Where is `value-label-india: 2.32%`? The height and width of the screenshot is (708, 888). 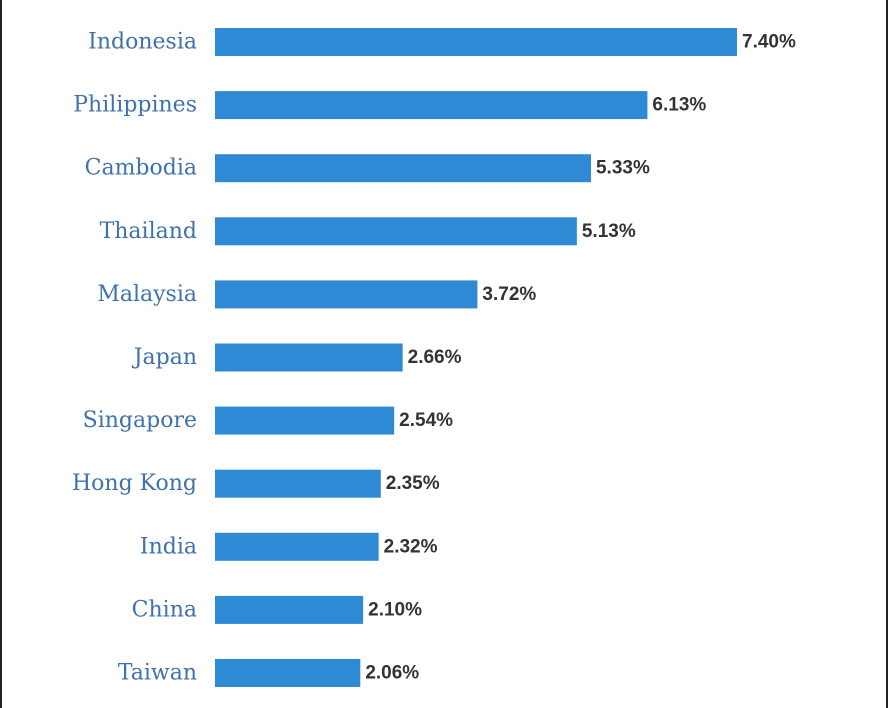
value-label-india: 2.32% is located at coordinates (411, 546).